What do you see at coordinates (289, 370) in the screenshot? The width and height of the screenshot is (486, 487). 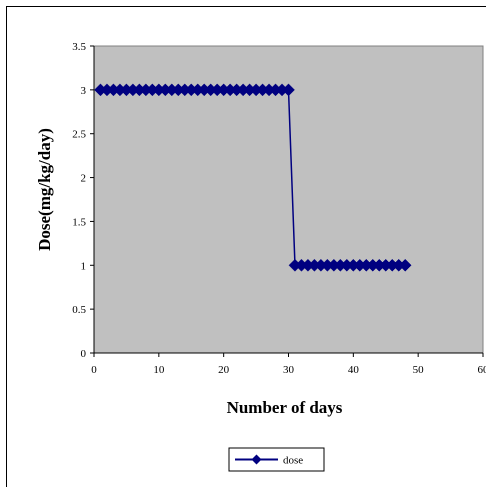 I see `x-tick-label: 30` at bounding box center [289, 370].